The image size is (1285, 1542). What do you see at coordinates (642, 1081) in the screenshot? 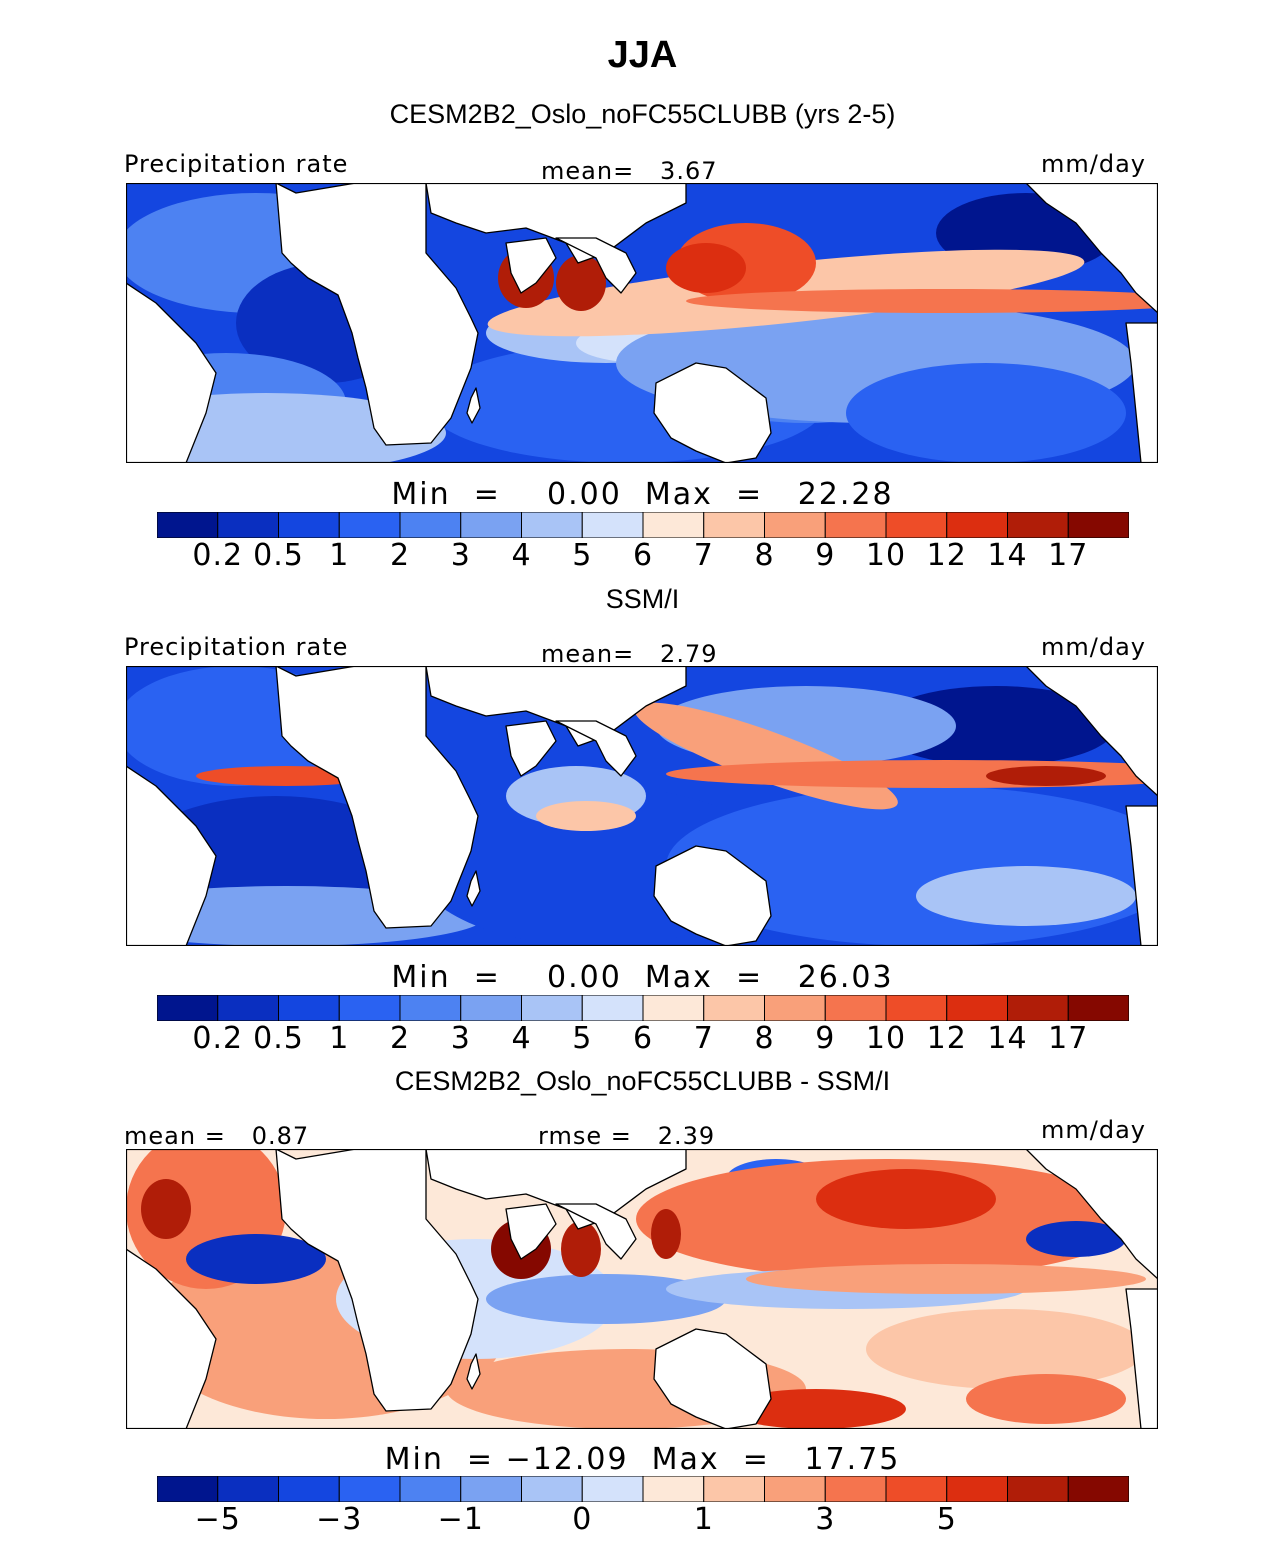
I see `panel-3-title: CESM2B2_Oslo_noFC55CLUBB - SSM/I` at bounding box center [642, 1081].